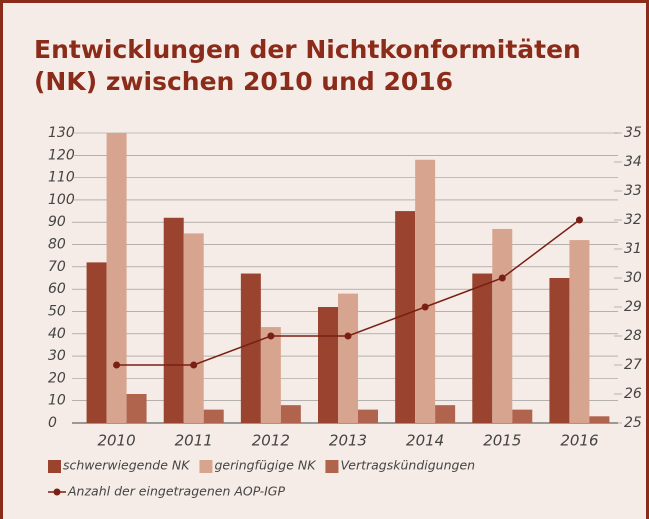 The image size is (649, 519). What do you see at coordinates (633, 423) in the screenshot?
I see `y2-tick-label: 25` at bounding box center [633, 423].